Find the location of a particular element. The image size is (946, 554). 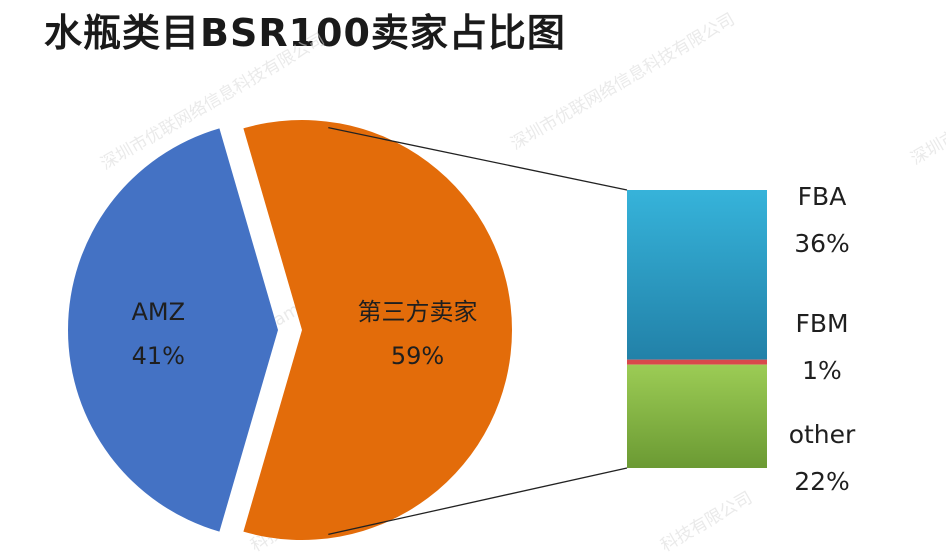

pie-value-amz: 41% is located at coordinates (158, 356).